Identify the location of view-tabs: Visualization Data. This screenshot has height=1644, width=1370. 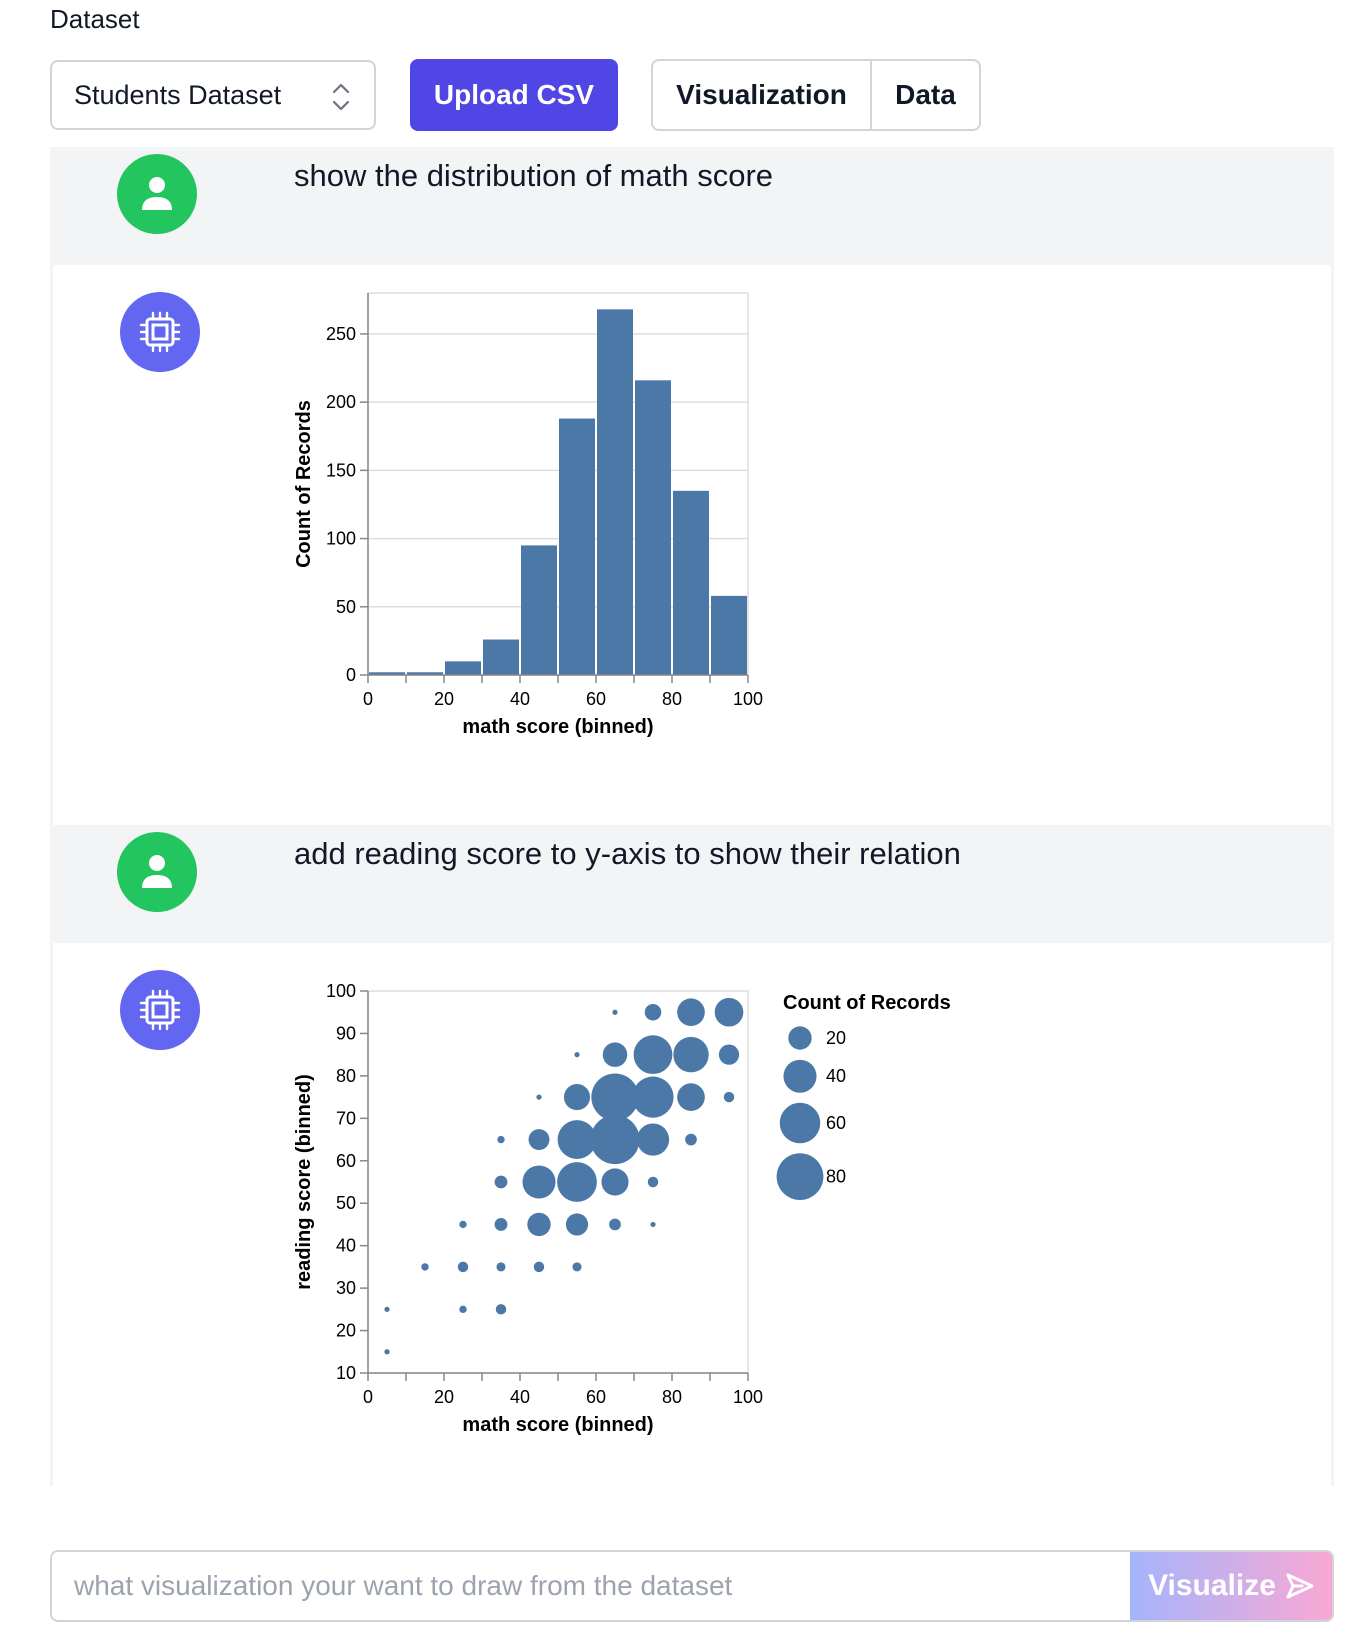
(816, 95).